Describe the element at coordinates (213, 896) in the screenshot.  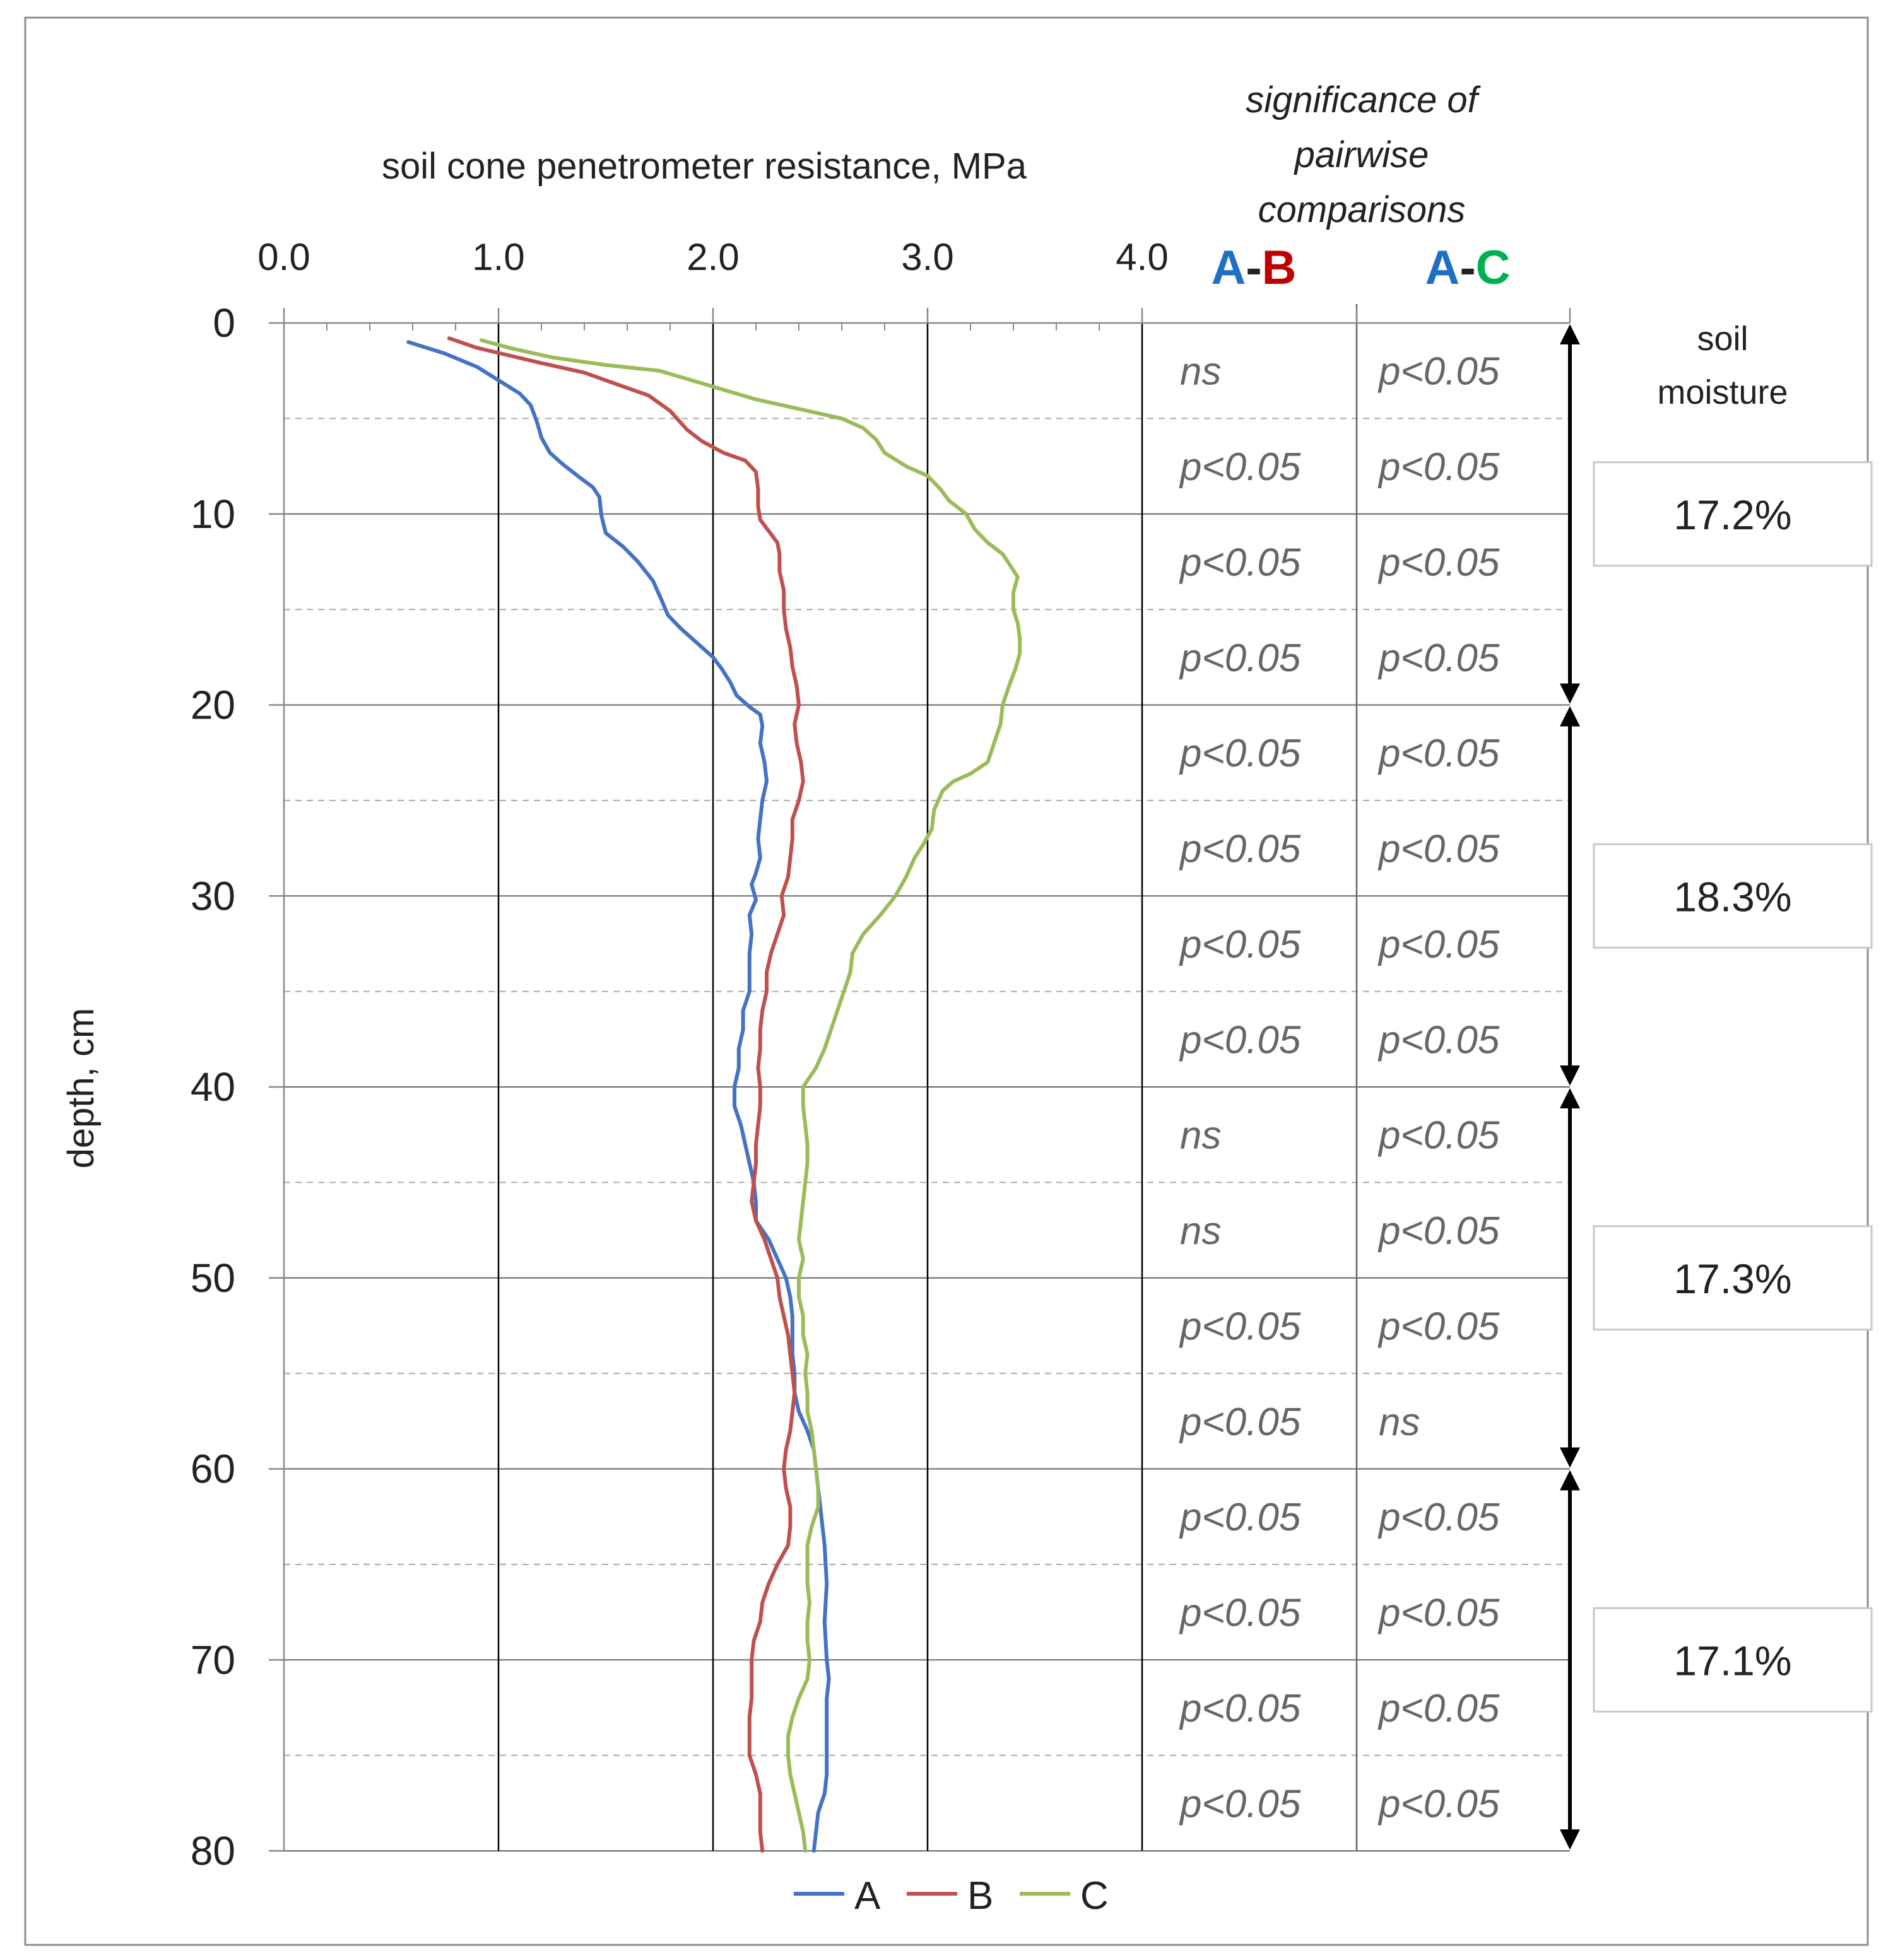
I see `y-tick-label: 30` at that location.